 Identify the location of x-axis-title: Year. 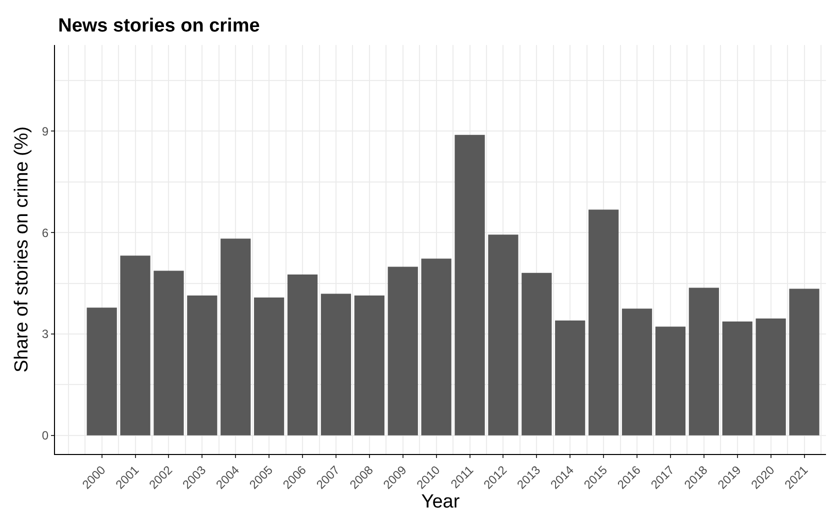
(440, 502).